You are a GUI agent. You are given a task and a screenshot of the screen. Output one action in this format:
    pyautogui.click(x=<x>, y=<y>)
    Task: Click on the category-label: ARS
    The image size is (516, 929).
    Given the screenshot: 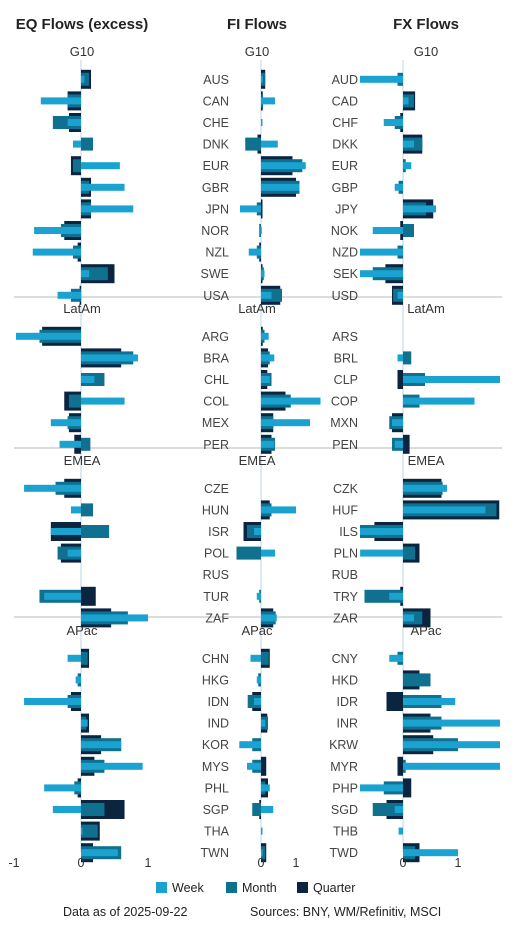 What is the action you would take?
    pyautogui.click(x=345, y=337)
    